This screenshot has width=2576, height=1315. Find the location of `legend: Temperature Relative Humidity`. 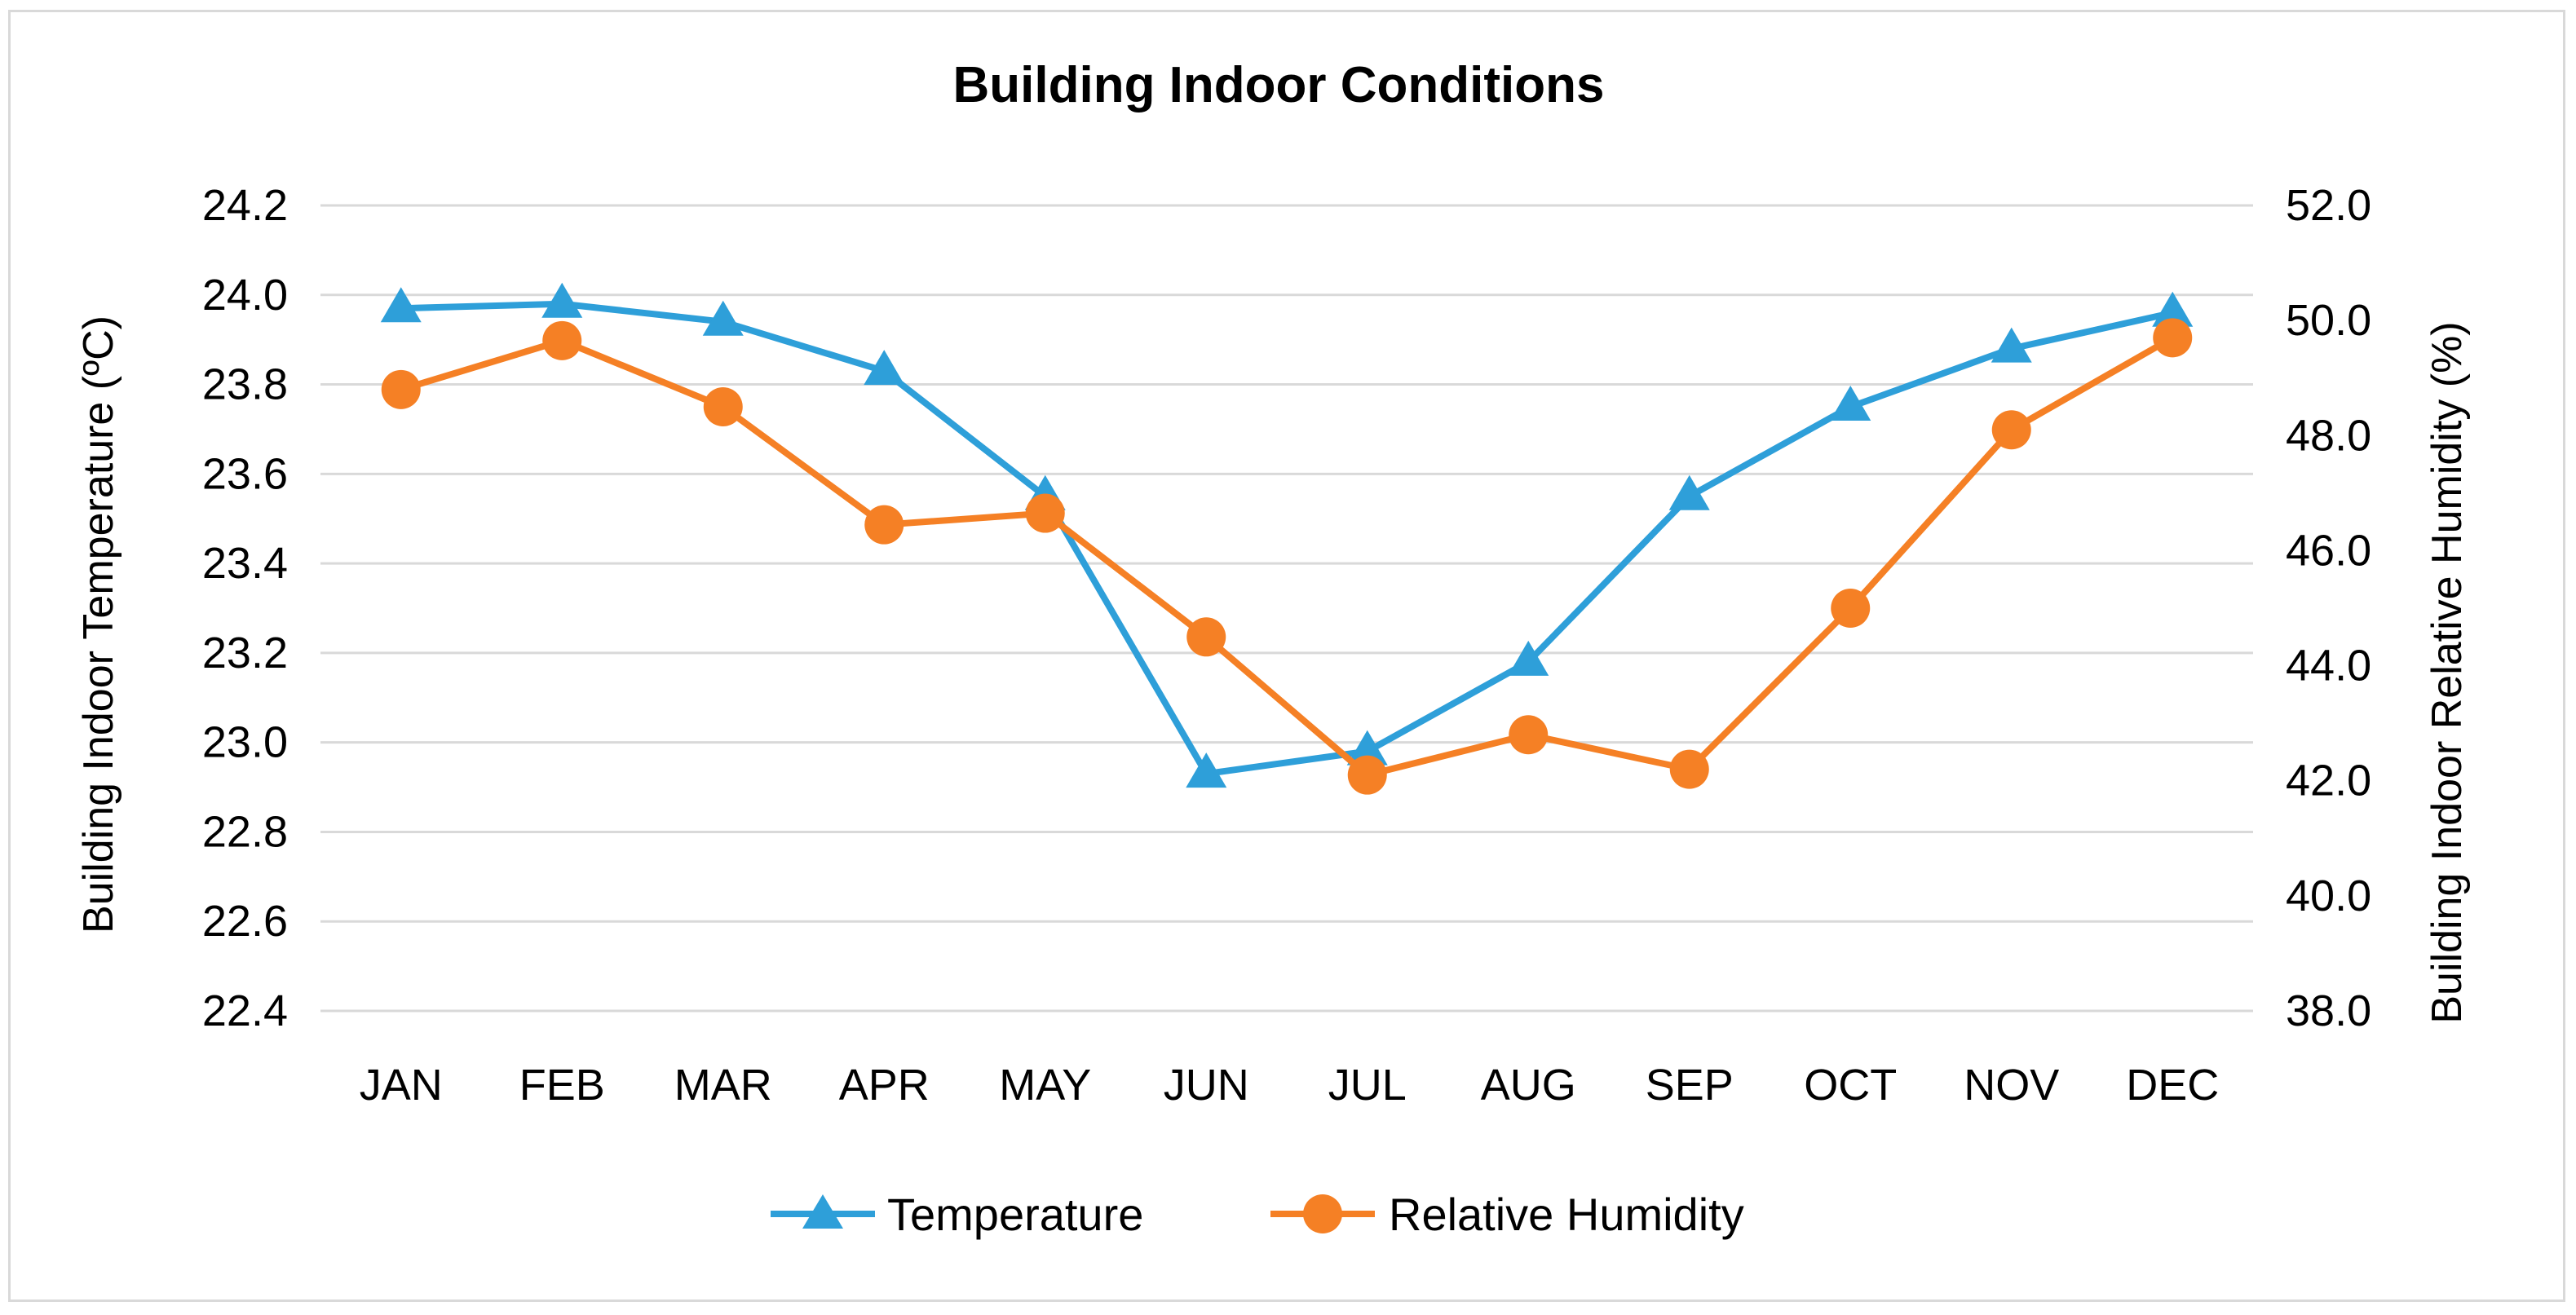

legend: Temperature Relative Humidity is located at coordinates (1257, 1214).